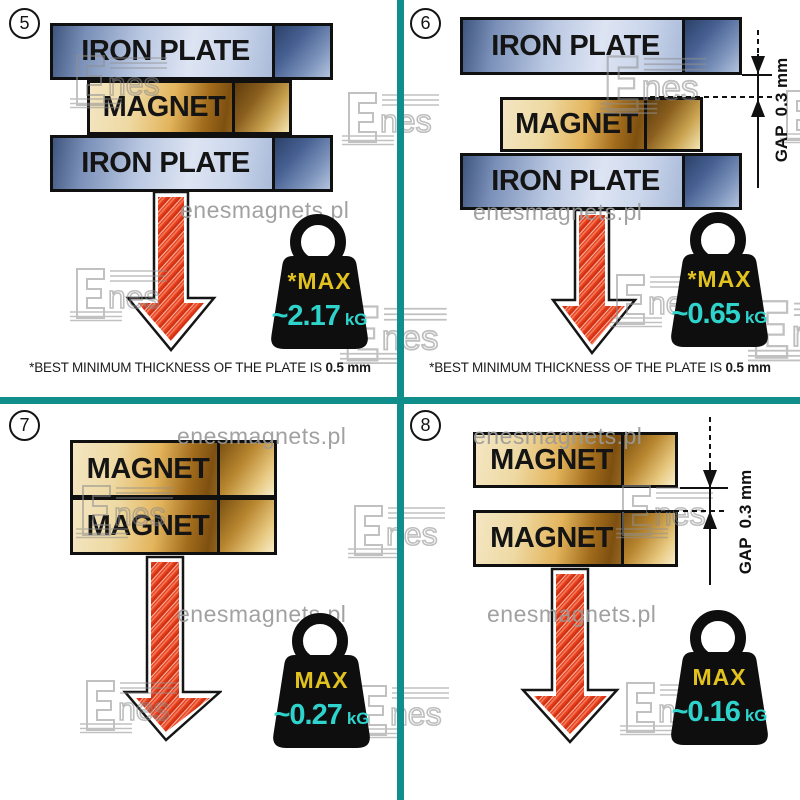 Image resolution: width=800 pixels, height=800 pixels. Describe the element at coordinates (24, 425) in the screenshot. I see `panel-7-number: 7` at that location.